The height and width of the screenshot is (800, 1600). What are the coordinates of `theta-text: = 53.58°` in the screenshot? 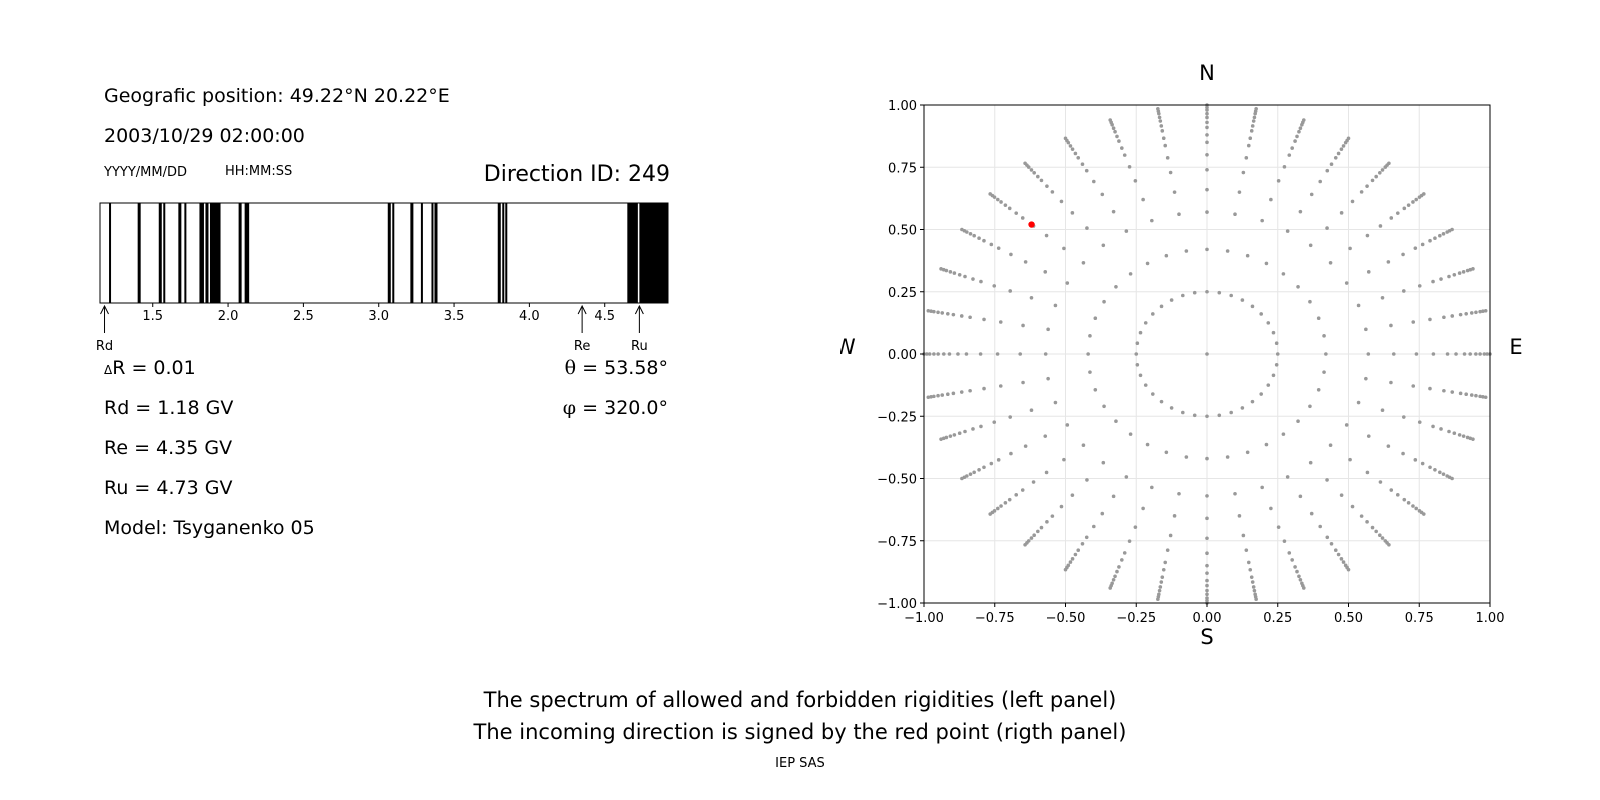 It's located at (625, 368).